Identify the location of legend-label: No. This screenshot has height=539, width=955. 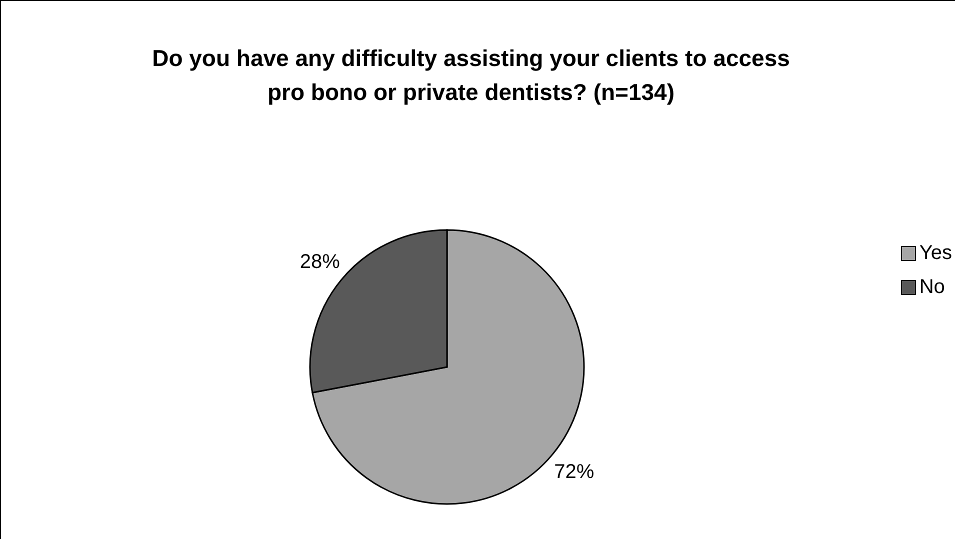
(932, 287).